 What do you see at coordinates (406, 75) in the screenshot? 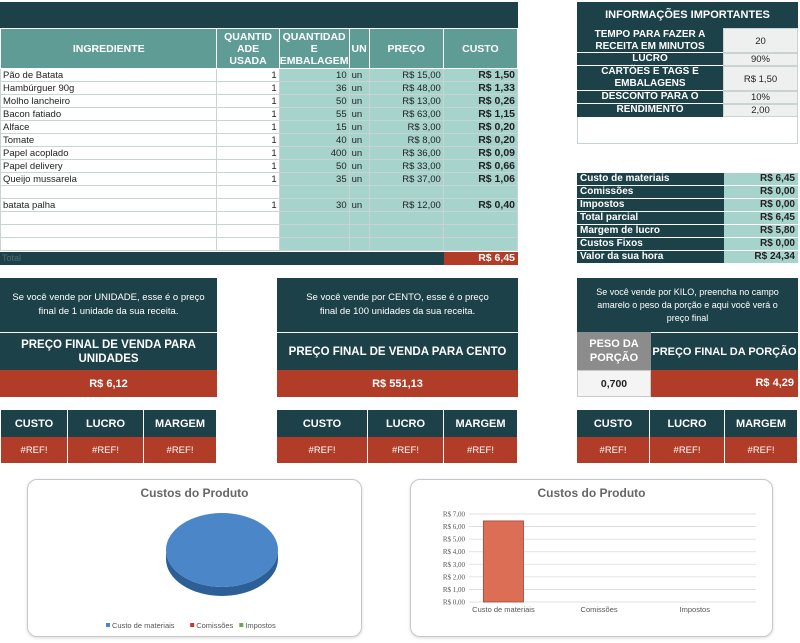
I see `price-cell: R$ 15,00` at bounding box center [406, 75].